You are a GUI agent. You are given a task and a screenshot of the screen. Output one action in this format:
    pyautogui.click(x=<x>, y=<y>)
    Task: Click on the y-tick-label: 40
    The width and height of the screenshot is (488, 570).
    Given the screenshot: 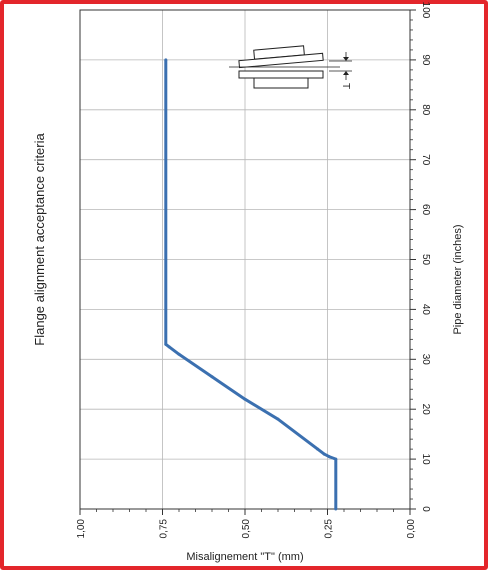 What is the action you would take?
    pyautogui.click(x=425, y=310)
    